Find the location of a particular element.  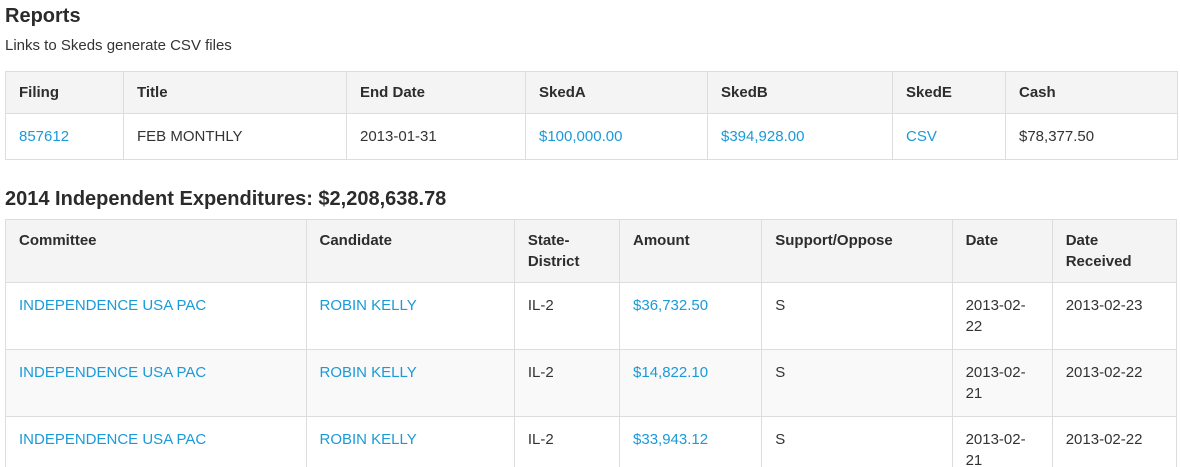

skede-cell: CSV is located at coordinates (949, 136).